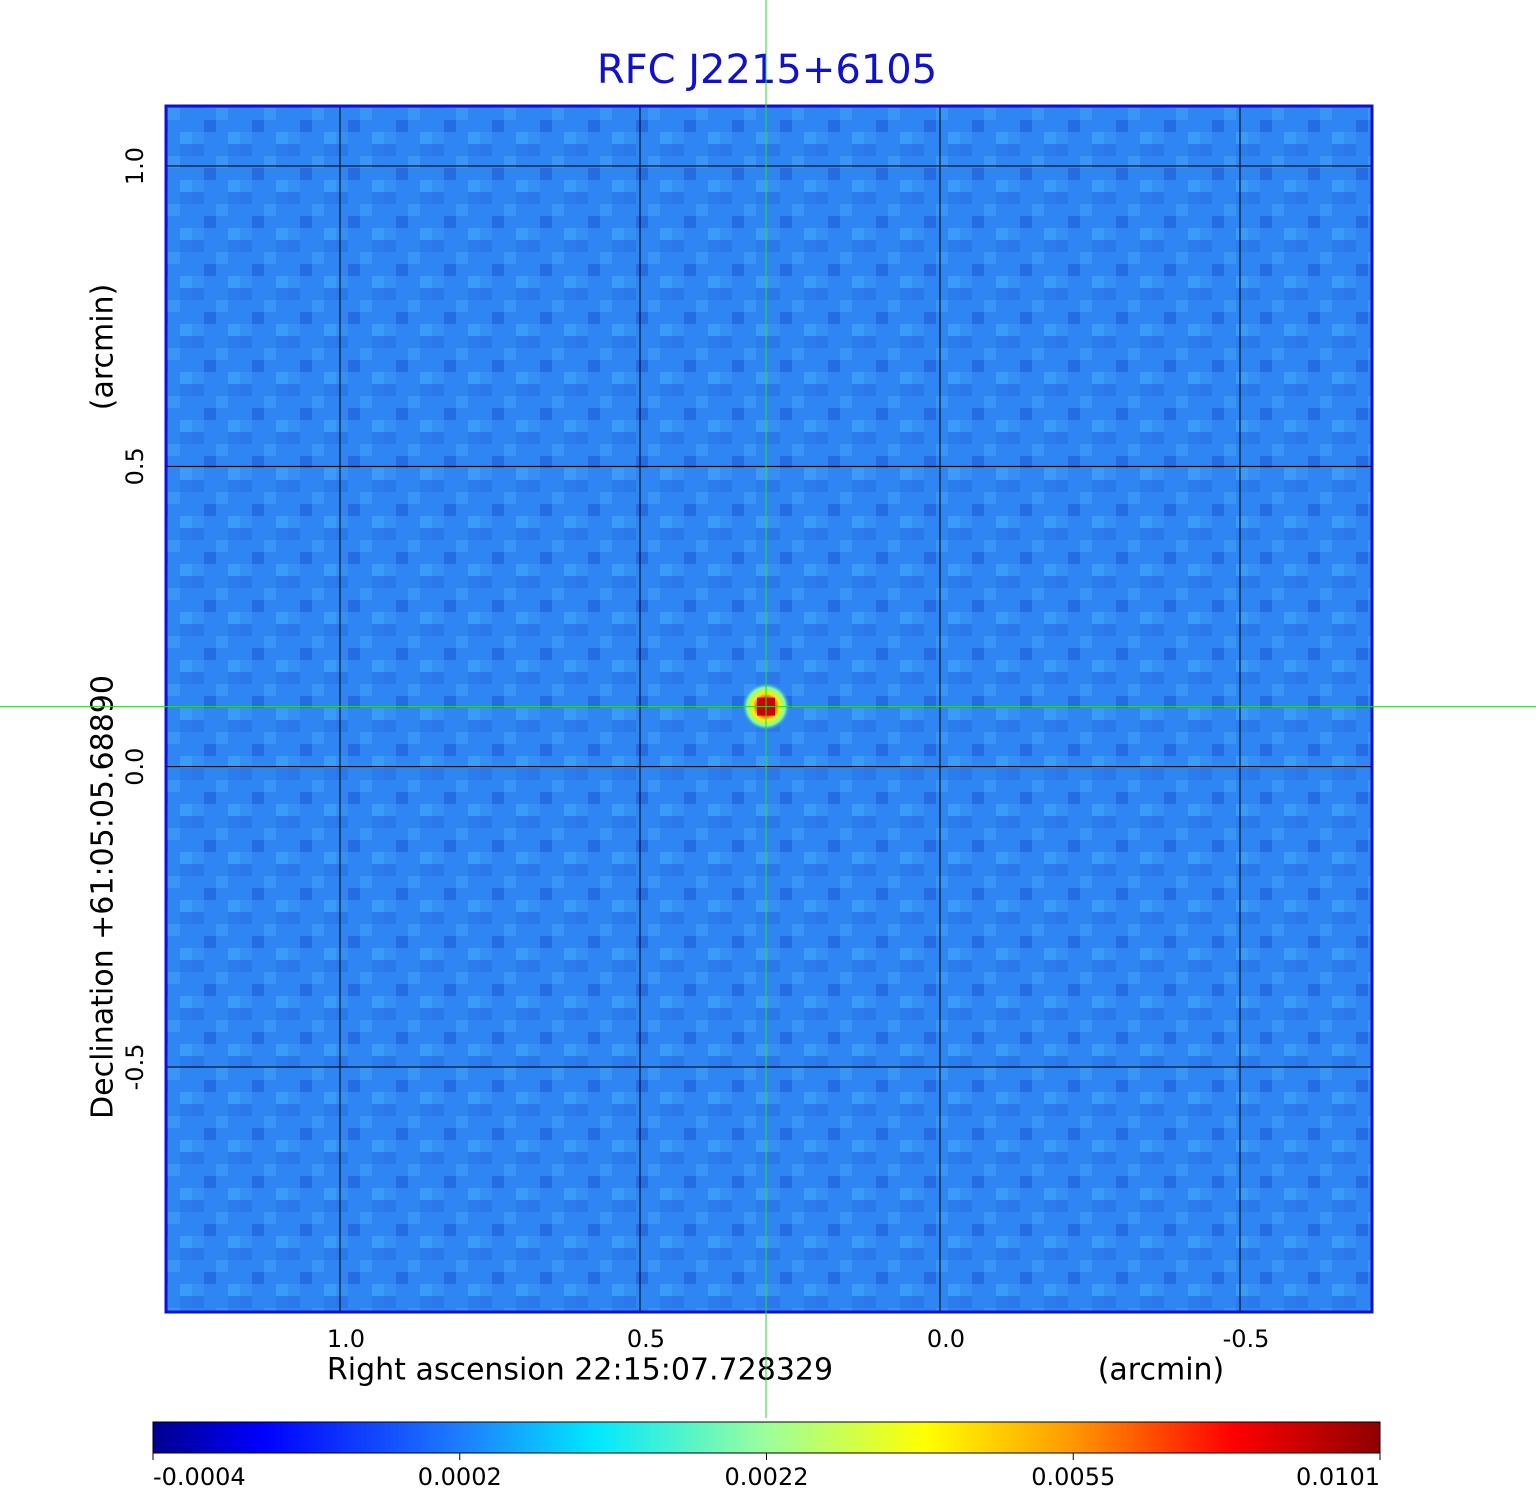 This screenshot has width=1536, height=1511. I want to click on x-axis-unit: (arcmin), so click(1161, 1370).